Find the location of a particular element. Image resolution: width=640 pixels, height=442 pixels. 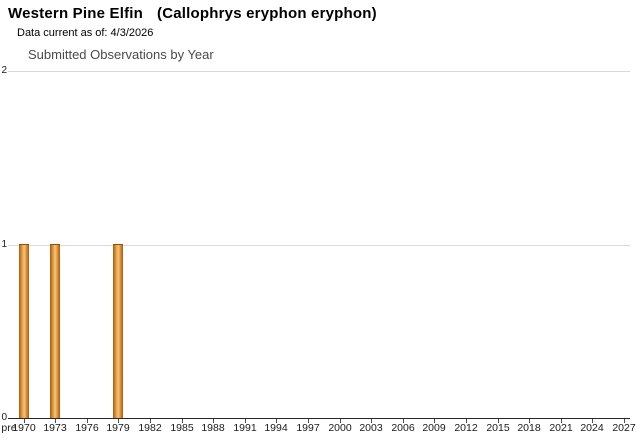

y-axis-label-2: 2 is located at coordinates (4, 70).